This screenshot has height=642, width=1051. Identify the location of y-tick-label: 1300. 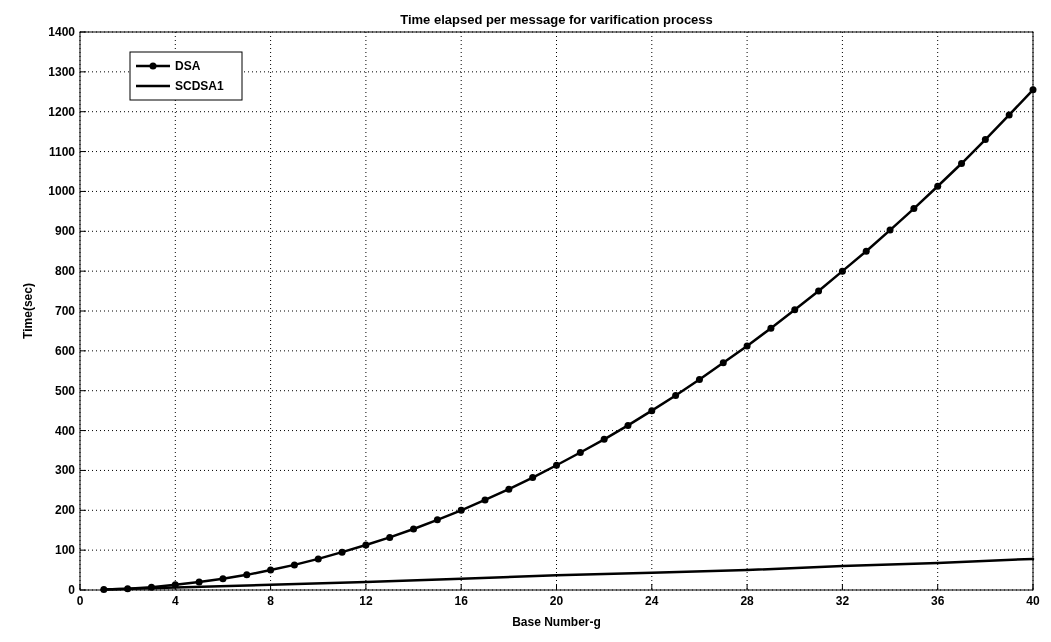
(62, 71).